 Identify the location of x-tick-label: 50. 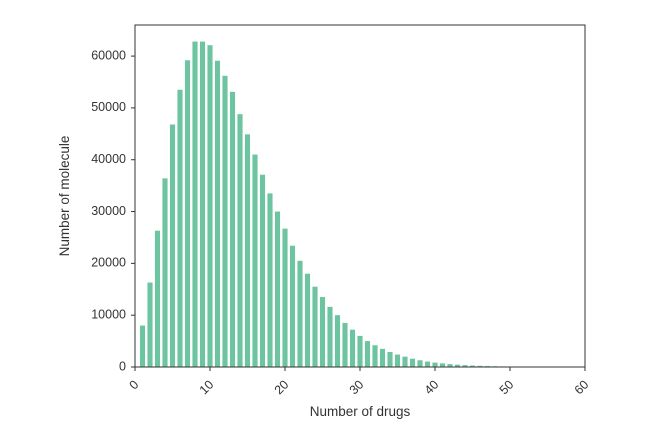
(507, 388).